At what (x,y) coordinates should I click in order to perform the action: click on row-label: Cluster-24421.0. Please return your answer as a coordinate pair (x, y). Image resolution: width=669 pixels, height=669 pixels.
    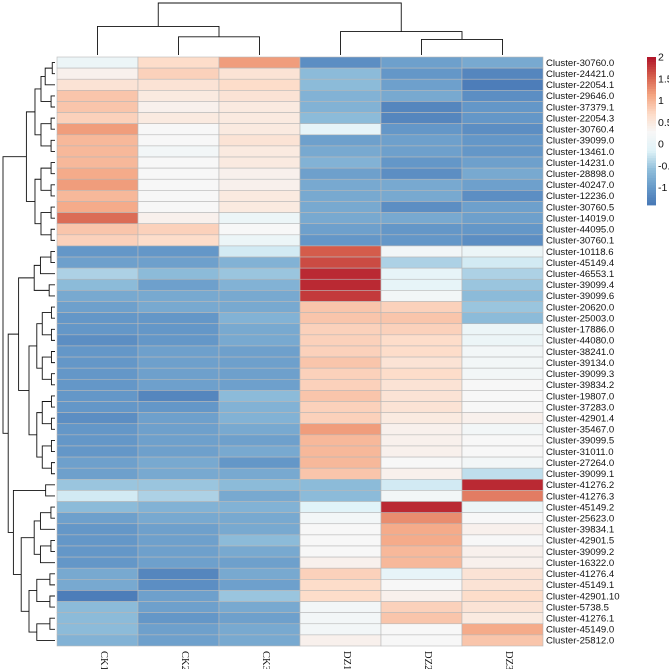
    Looking at the image, I should click on (580, 74).